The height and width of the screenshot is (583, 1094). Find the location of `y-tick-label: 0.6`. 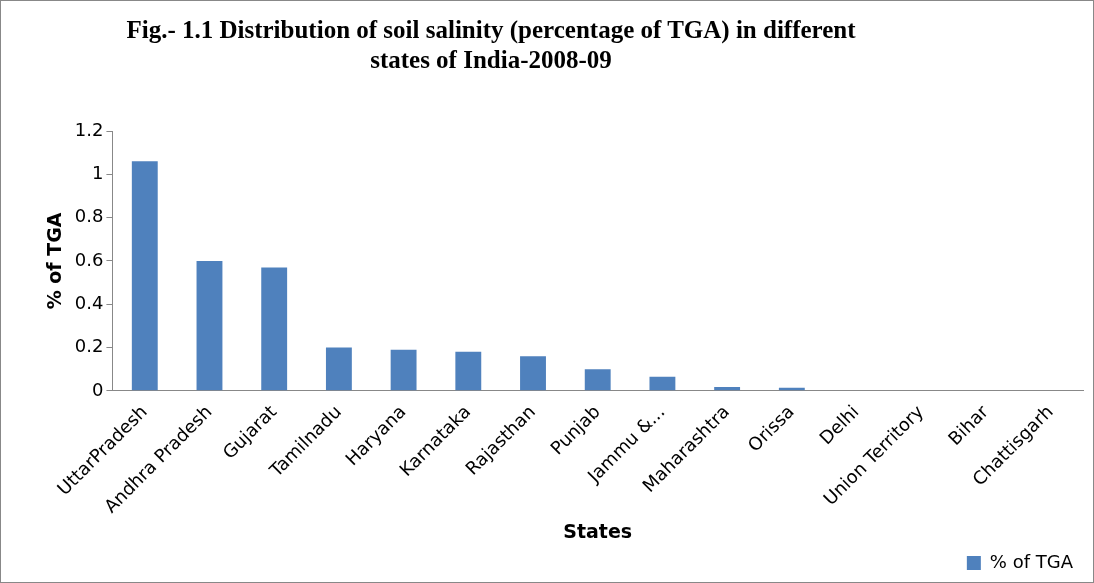

y-tick-label: 0.6 is located at coordinates (89, 259).